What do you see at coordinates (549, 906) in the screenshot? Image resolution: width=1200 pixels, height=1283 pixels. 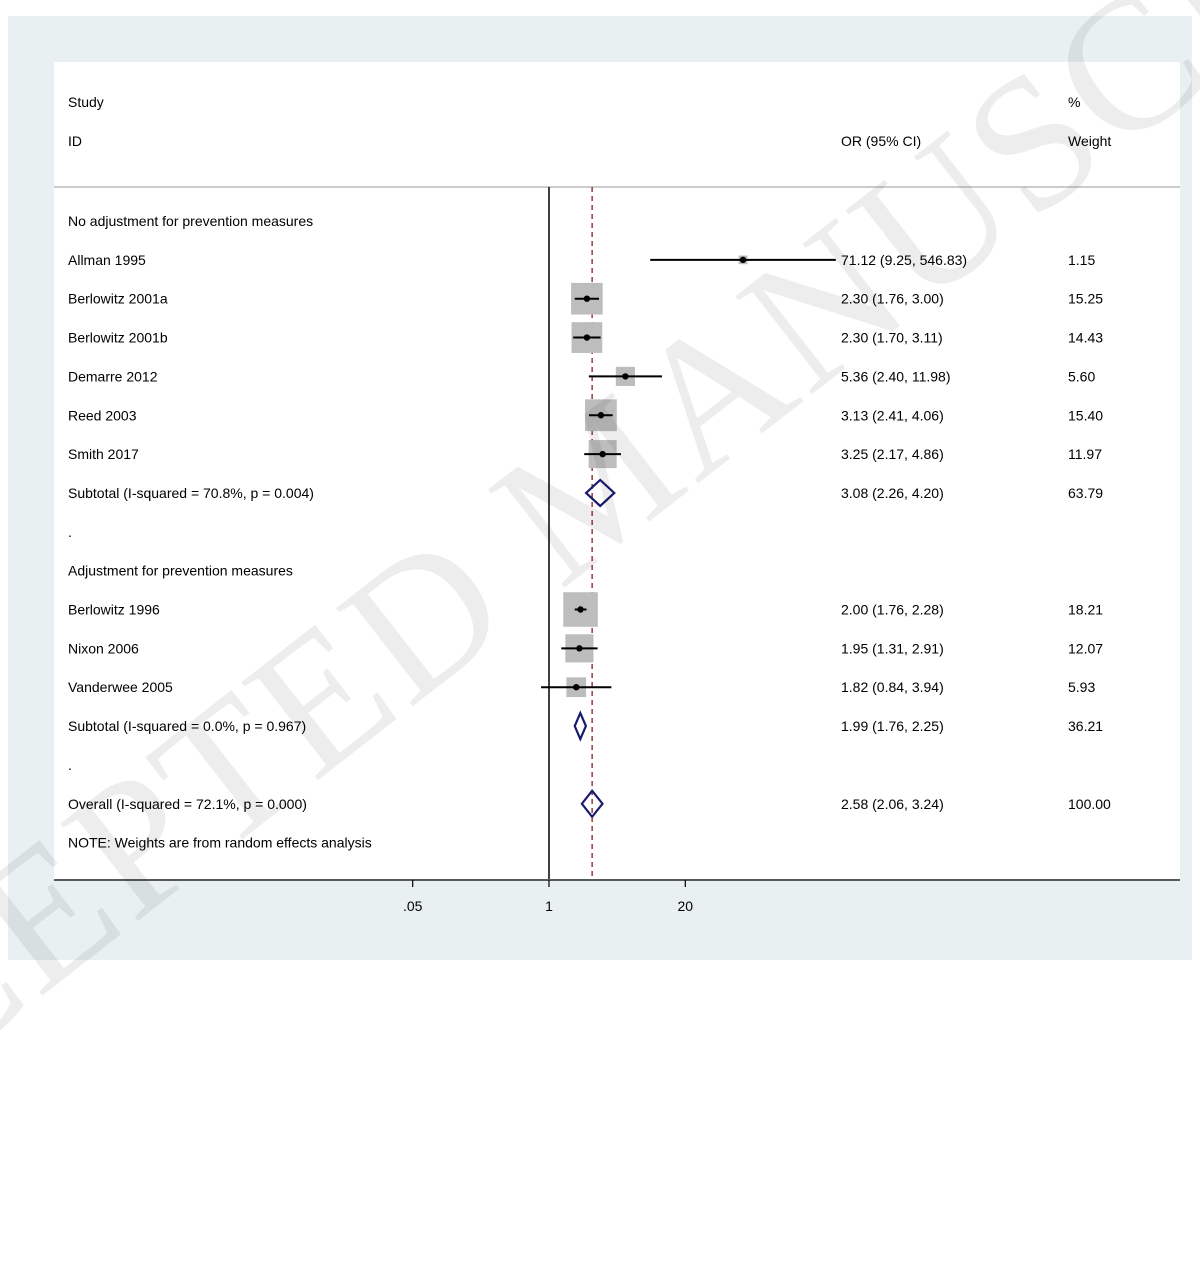 I see `x-tick-label: 1` at bounding box center [549, 906].